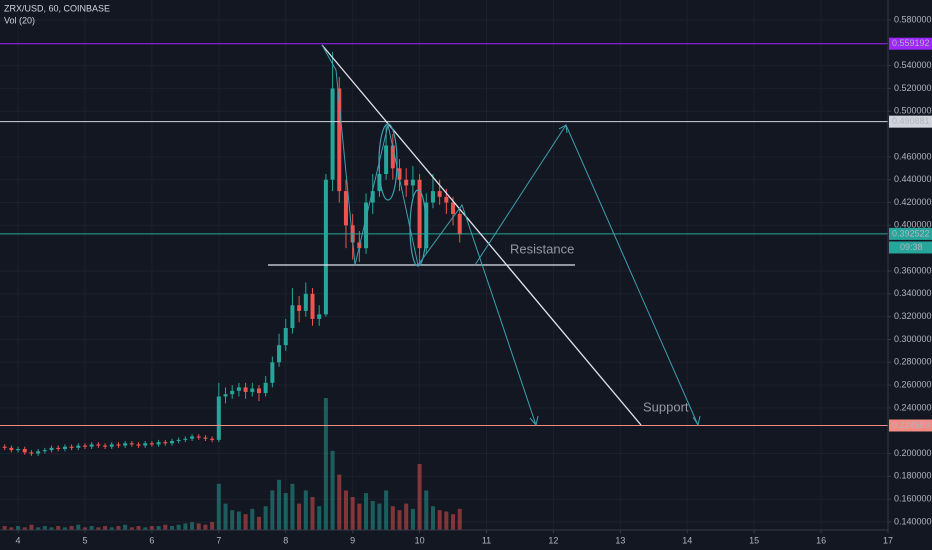  I want to click on y-tick-label: 0.520000, so click(913, 88).